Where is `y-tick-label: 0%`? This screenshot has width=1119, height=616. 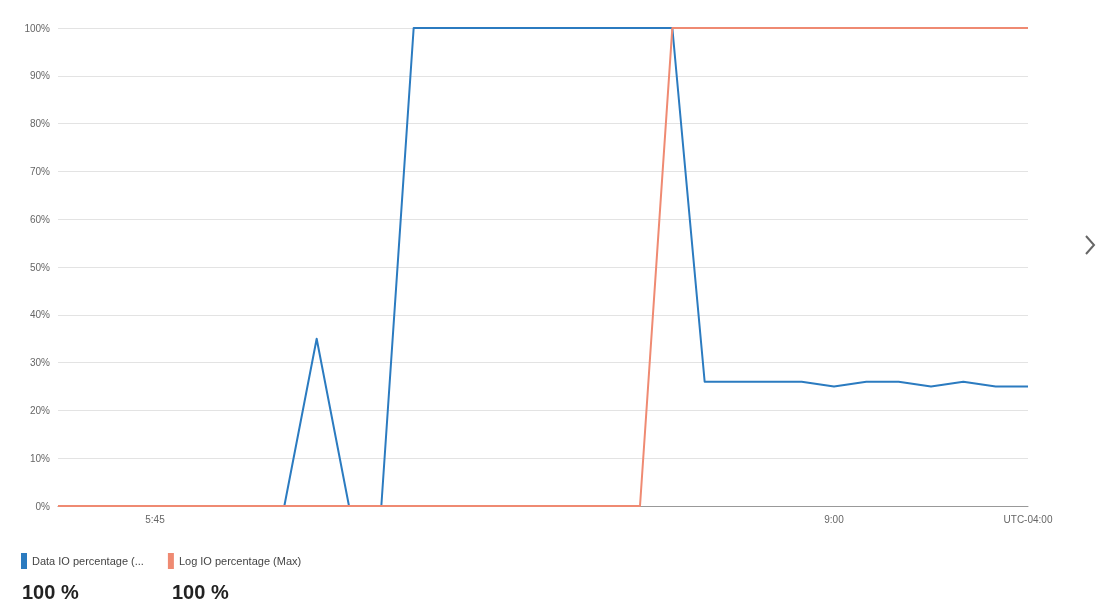
y-tick-label: 0% is located at coordinates (43, 506).